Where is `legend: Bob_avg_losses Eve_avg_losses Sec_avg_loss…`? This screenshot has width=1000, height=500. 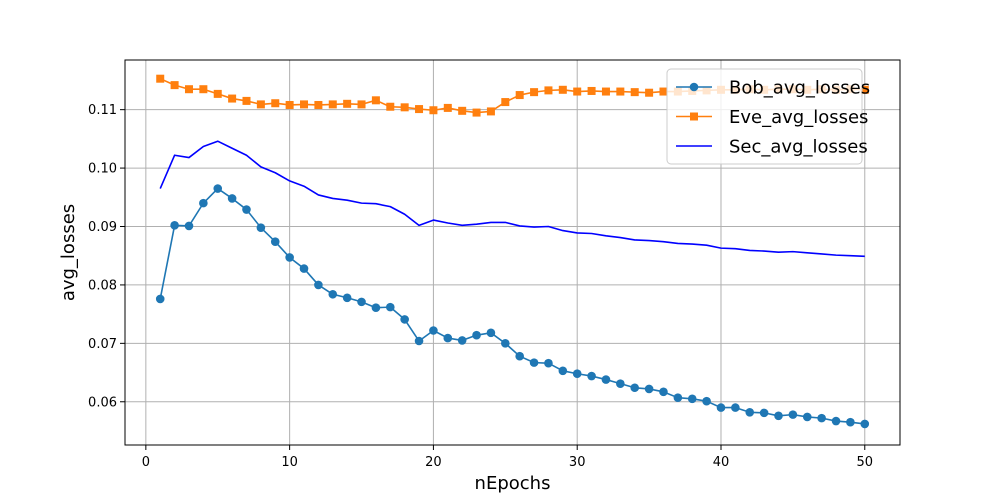
legend: Bob_avg_losses Eve_avg_losses Sec_avg_loss… is located at coordinates (768, 116).